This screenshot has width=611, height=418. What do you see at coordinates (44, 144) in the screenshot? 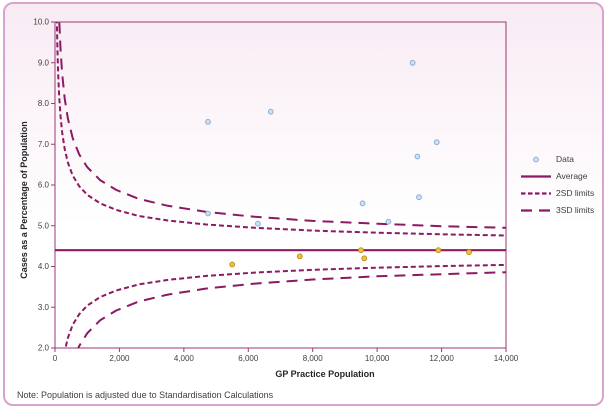
I see `svg-text: 7.0` at bounding box center [44, 144].